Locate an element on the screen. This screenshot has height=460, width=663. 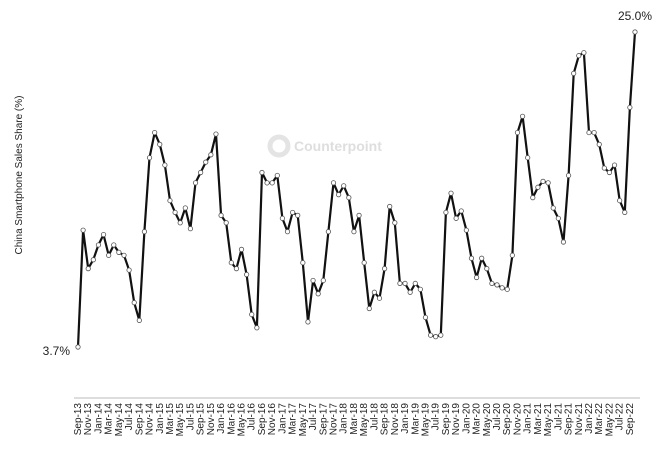
x-tick-label: Jul-20 is located at coordinates (497, 417).